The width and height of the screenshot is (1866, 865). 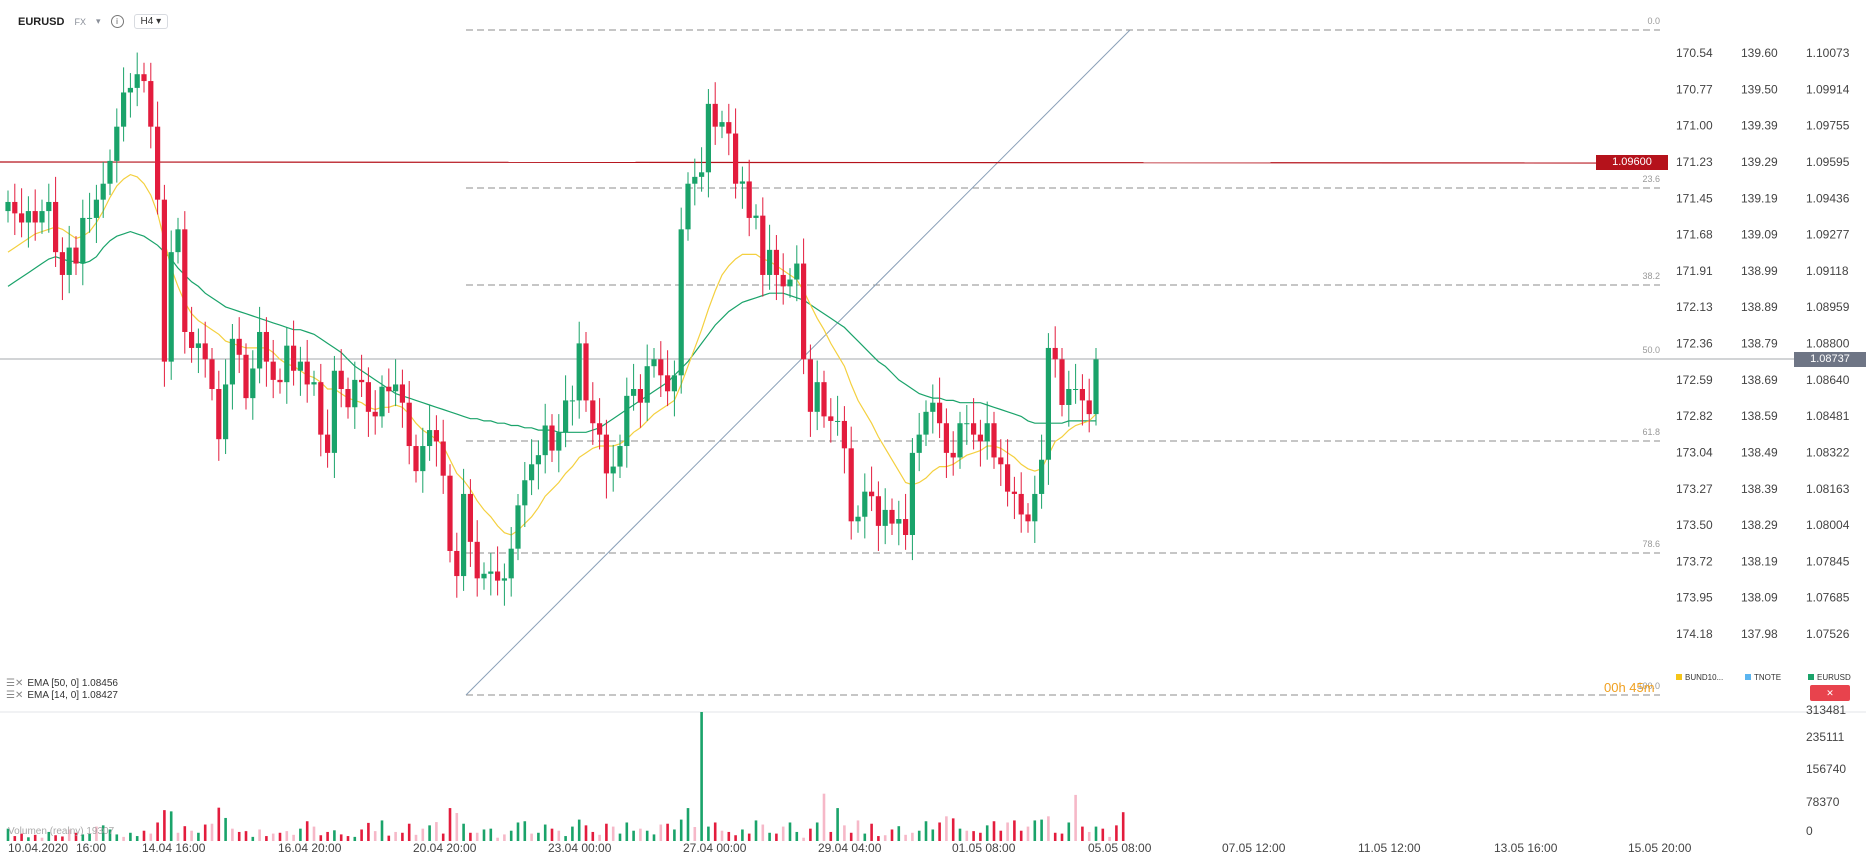 What do you see at coordinates (174, 848) in the screenshot?
I see `x-axis-tick: 14.04 16:00` at bounding box center [174, 848].